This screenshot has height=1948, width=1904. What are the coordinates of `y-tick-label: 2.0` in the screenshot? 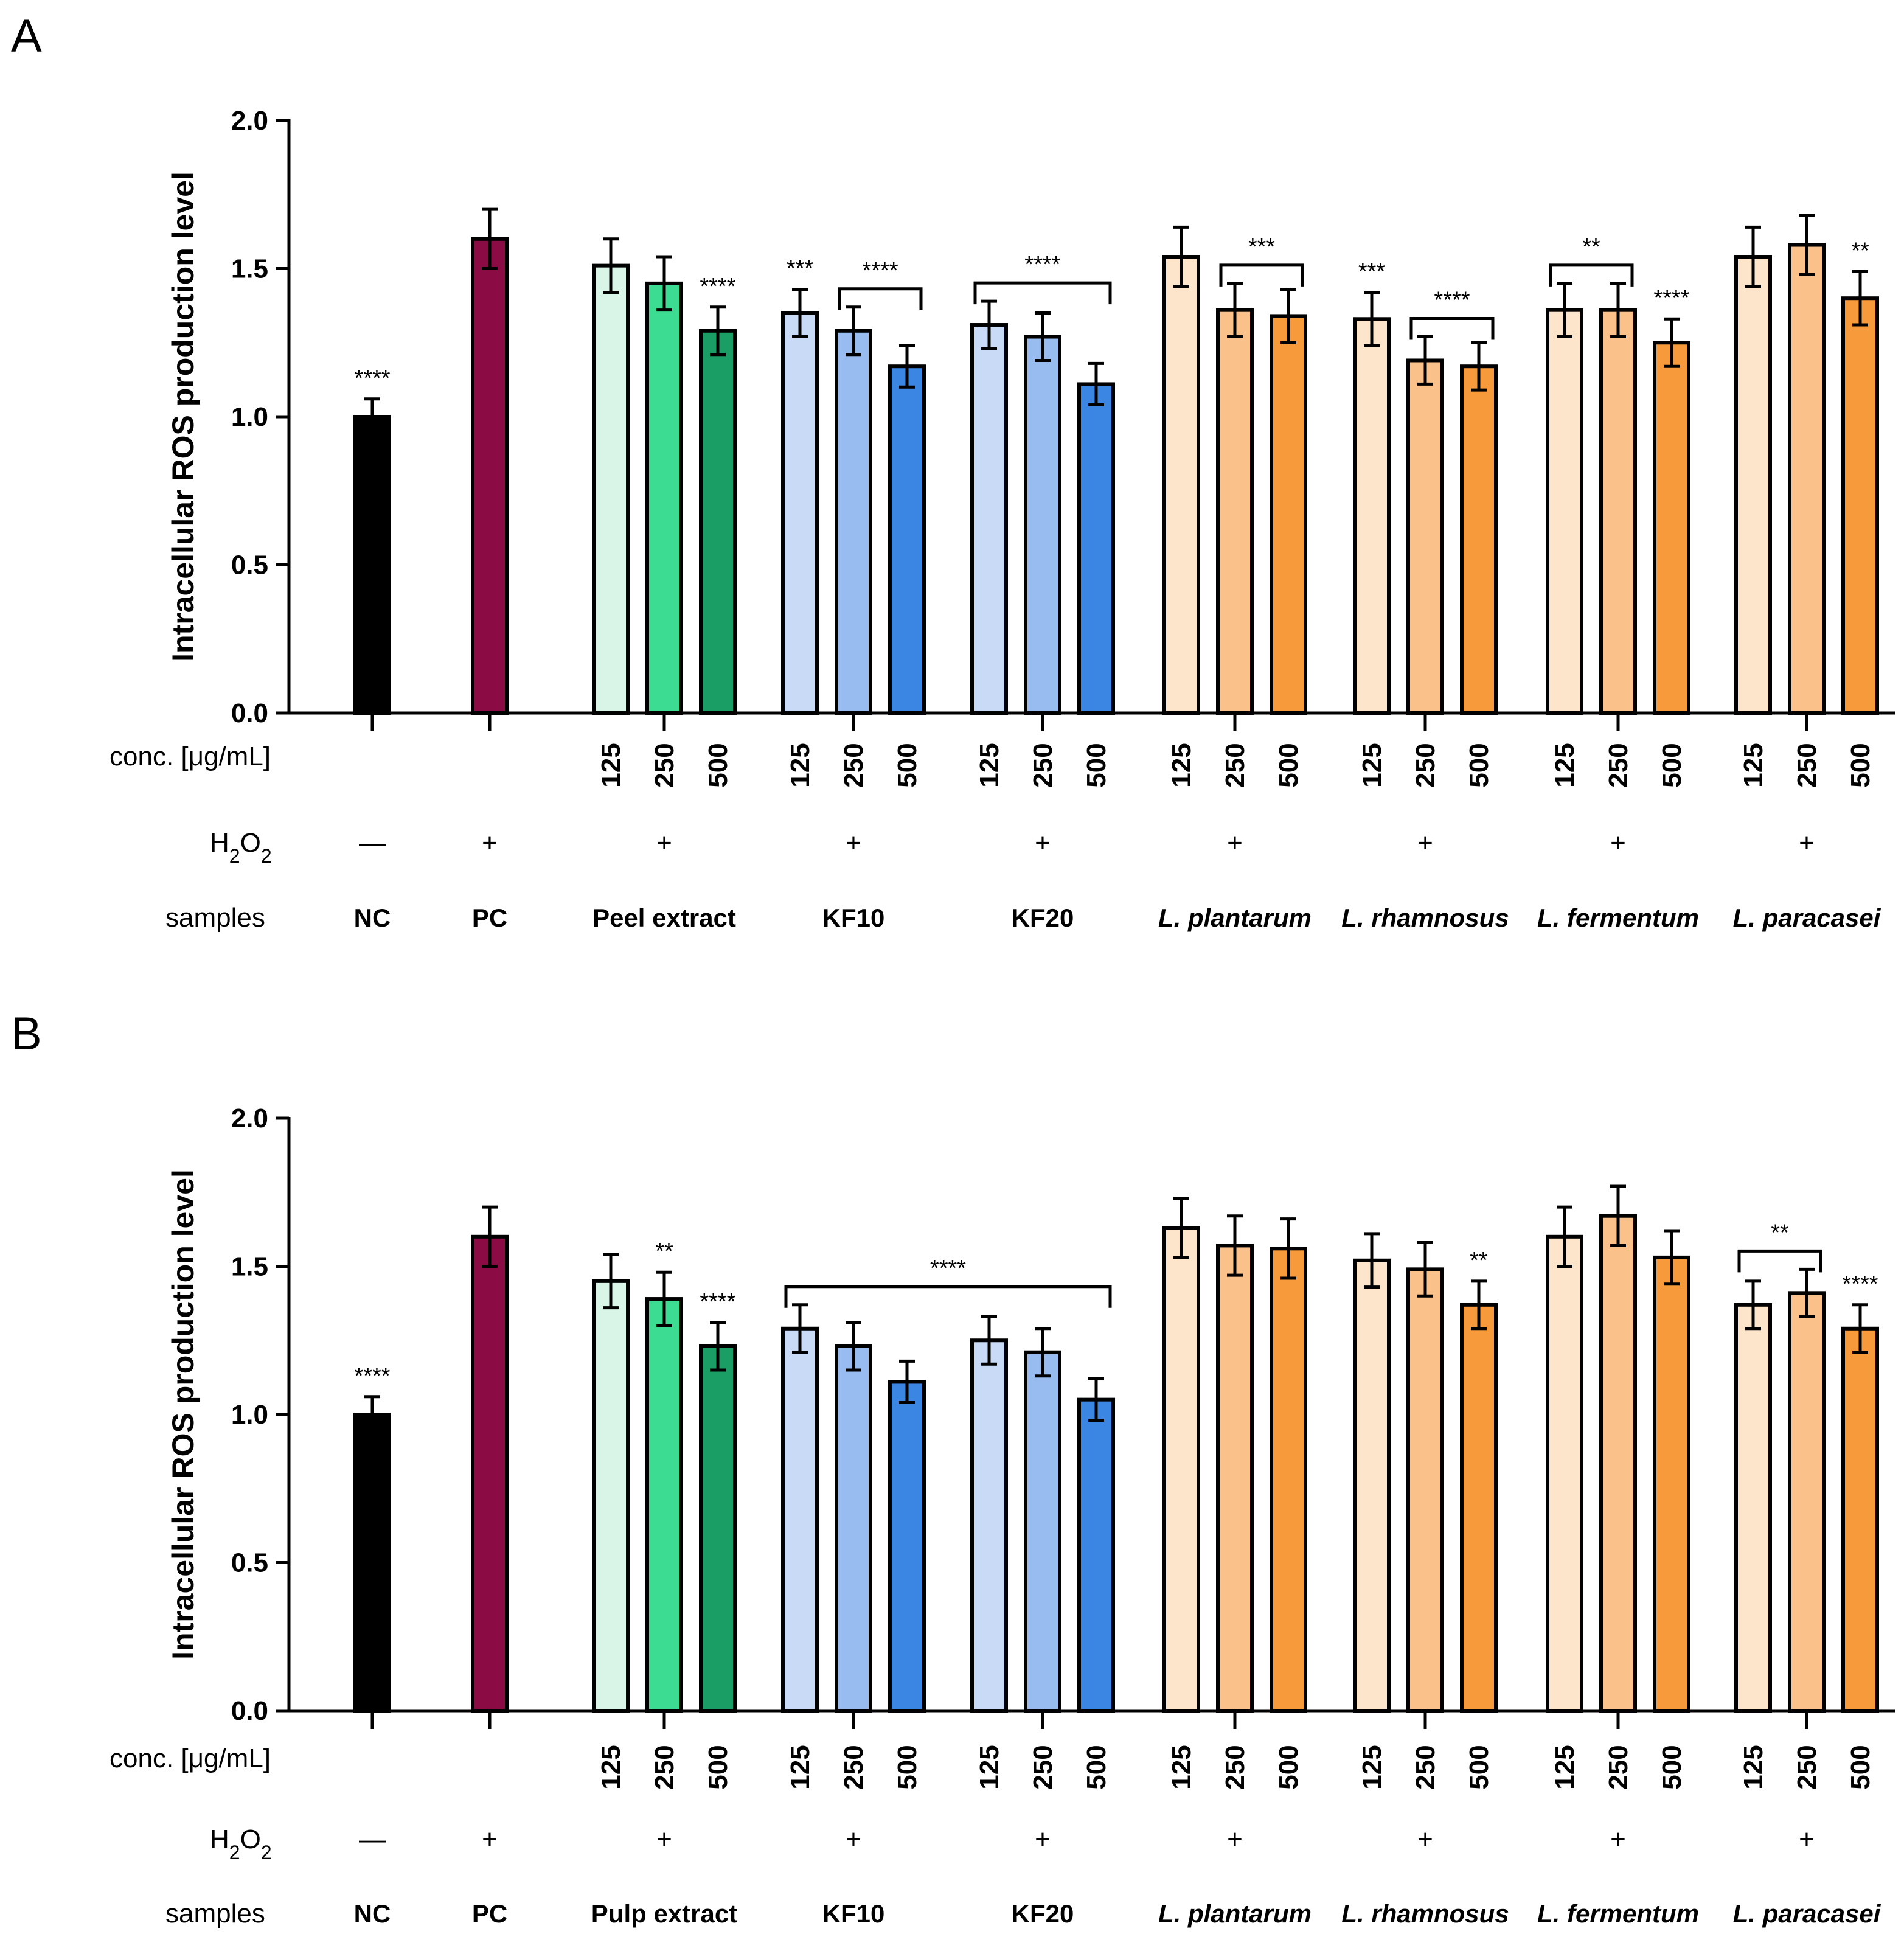 It's located at (249, 121).